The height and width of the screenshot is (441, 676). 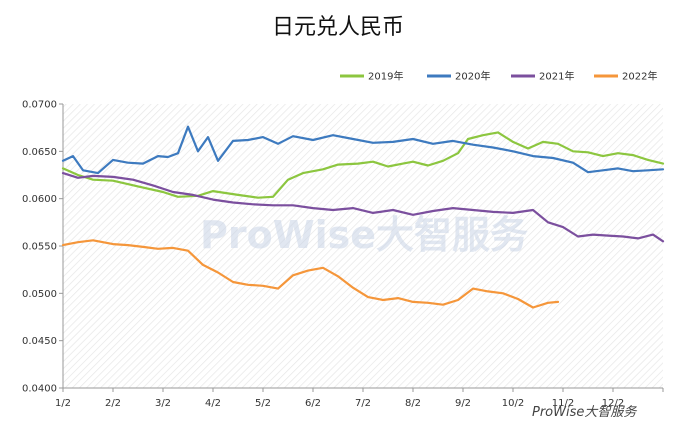 I want to click on y-tick-label: 0.0400, so click(x=39, y=389).